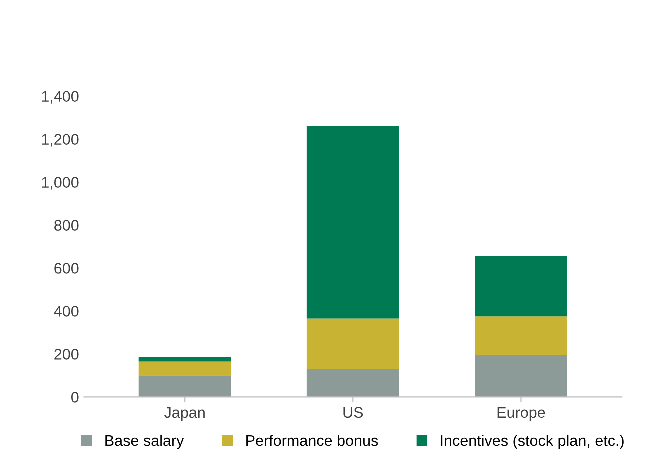 The image size is (648, 470). What do you see at coordinates (75, 397) in the screenshot?
I see `y-tick-label: 0` at bounding box center [75, 397].